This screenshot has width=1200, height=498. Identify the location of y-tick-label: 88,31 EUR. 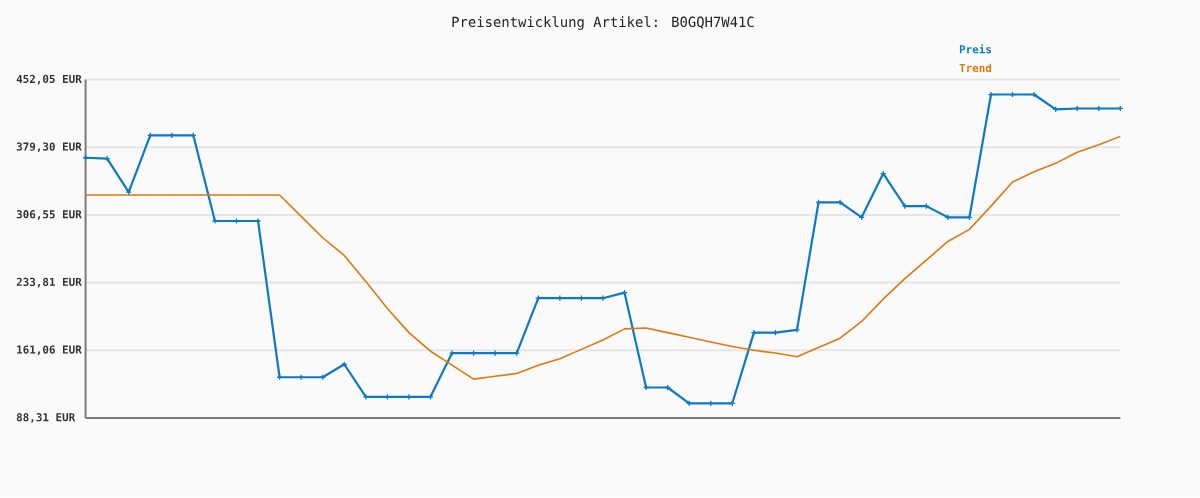
(46, 418).